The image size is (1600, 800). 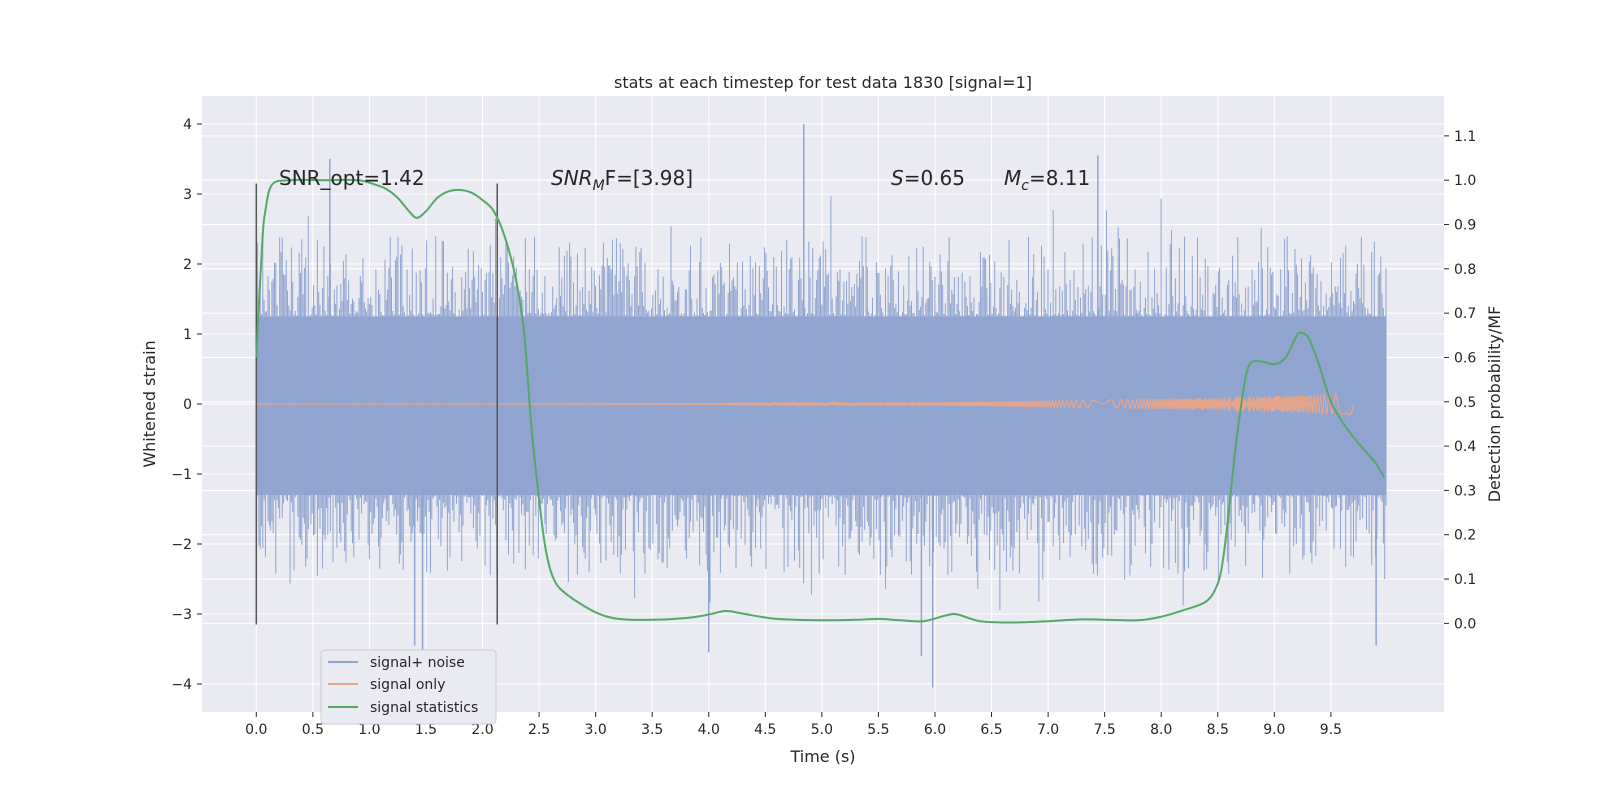 What do you see at coordinates (181, 685) in the screenshot?
I see `y-left-tick-label: −4` at bounding box center [181, 685].